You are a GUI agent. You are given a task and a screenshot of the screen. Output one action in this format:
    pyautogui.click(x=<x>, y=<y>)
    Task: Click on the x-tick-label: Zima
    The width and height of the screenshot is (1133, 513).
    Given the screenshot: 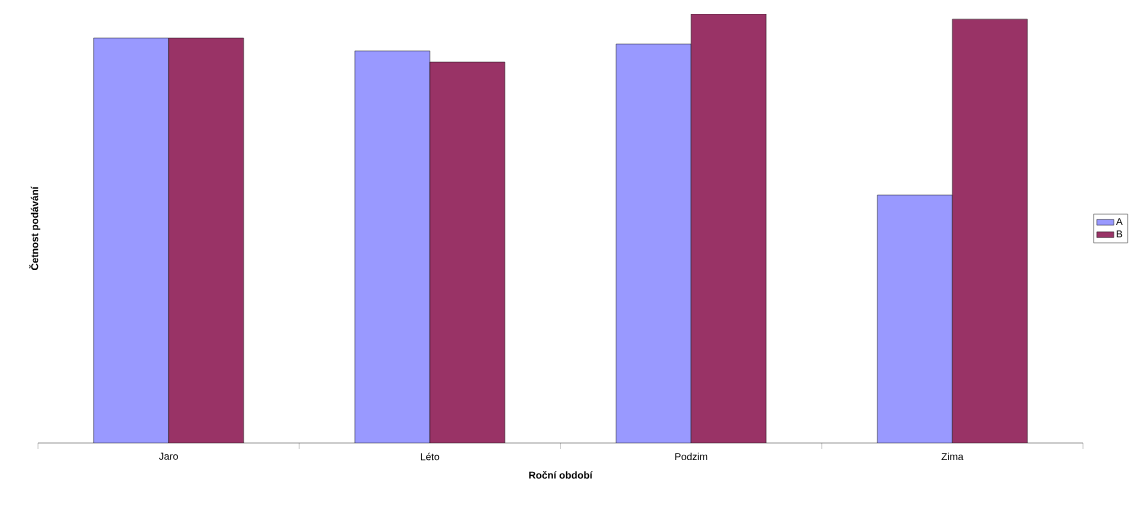 What is the action you would take?
    pyautogui.click(x=952, y=456)
    